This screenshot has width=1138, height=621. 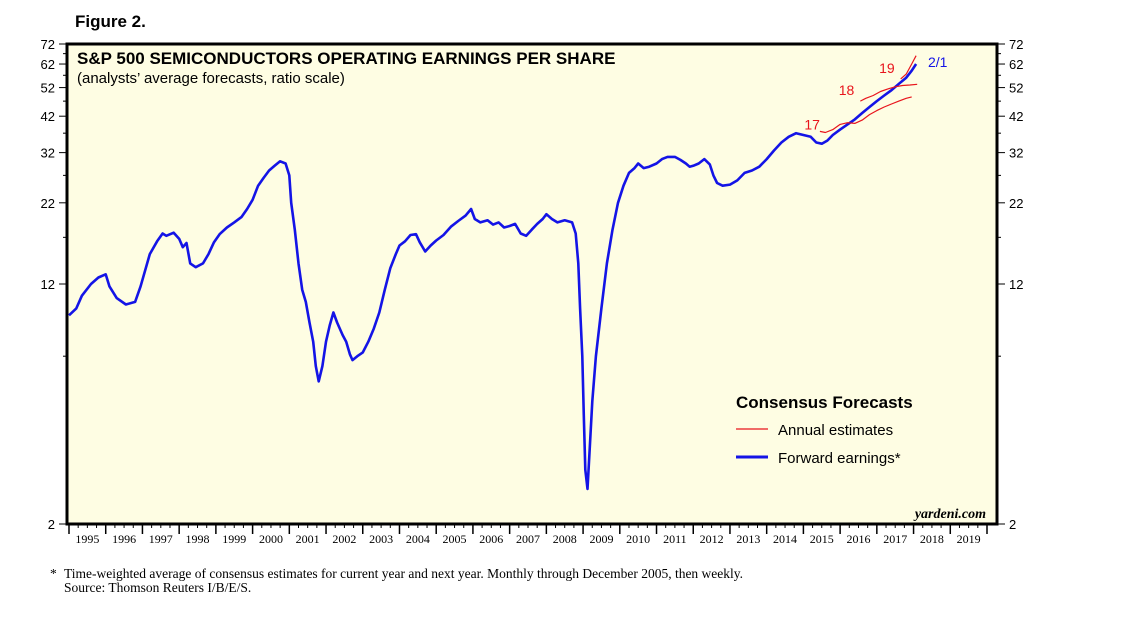 What do you see at coordinates (396, 588) in the screenshot?
I see `footnote-line-2: Source: Thomson Reuters I/B/E/S.` at bounding box center [396, 588].